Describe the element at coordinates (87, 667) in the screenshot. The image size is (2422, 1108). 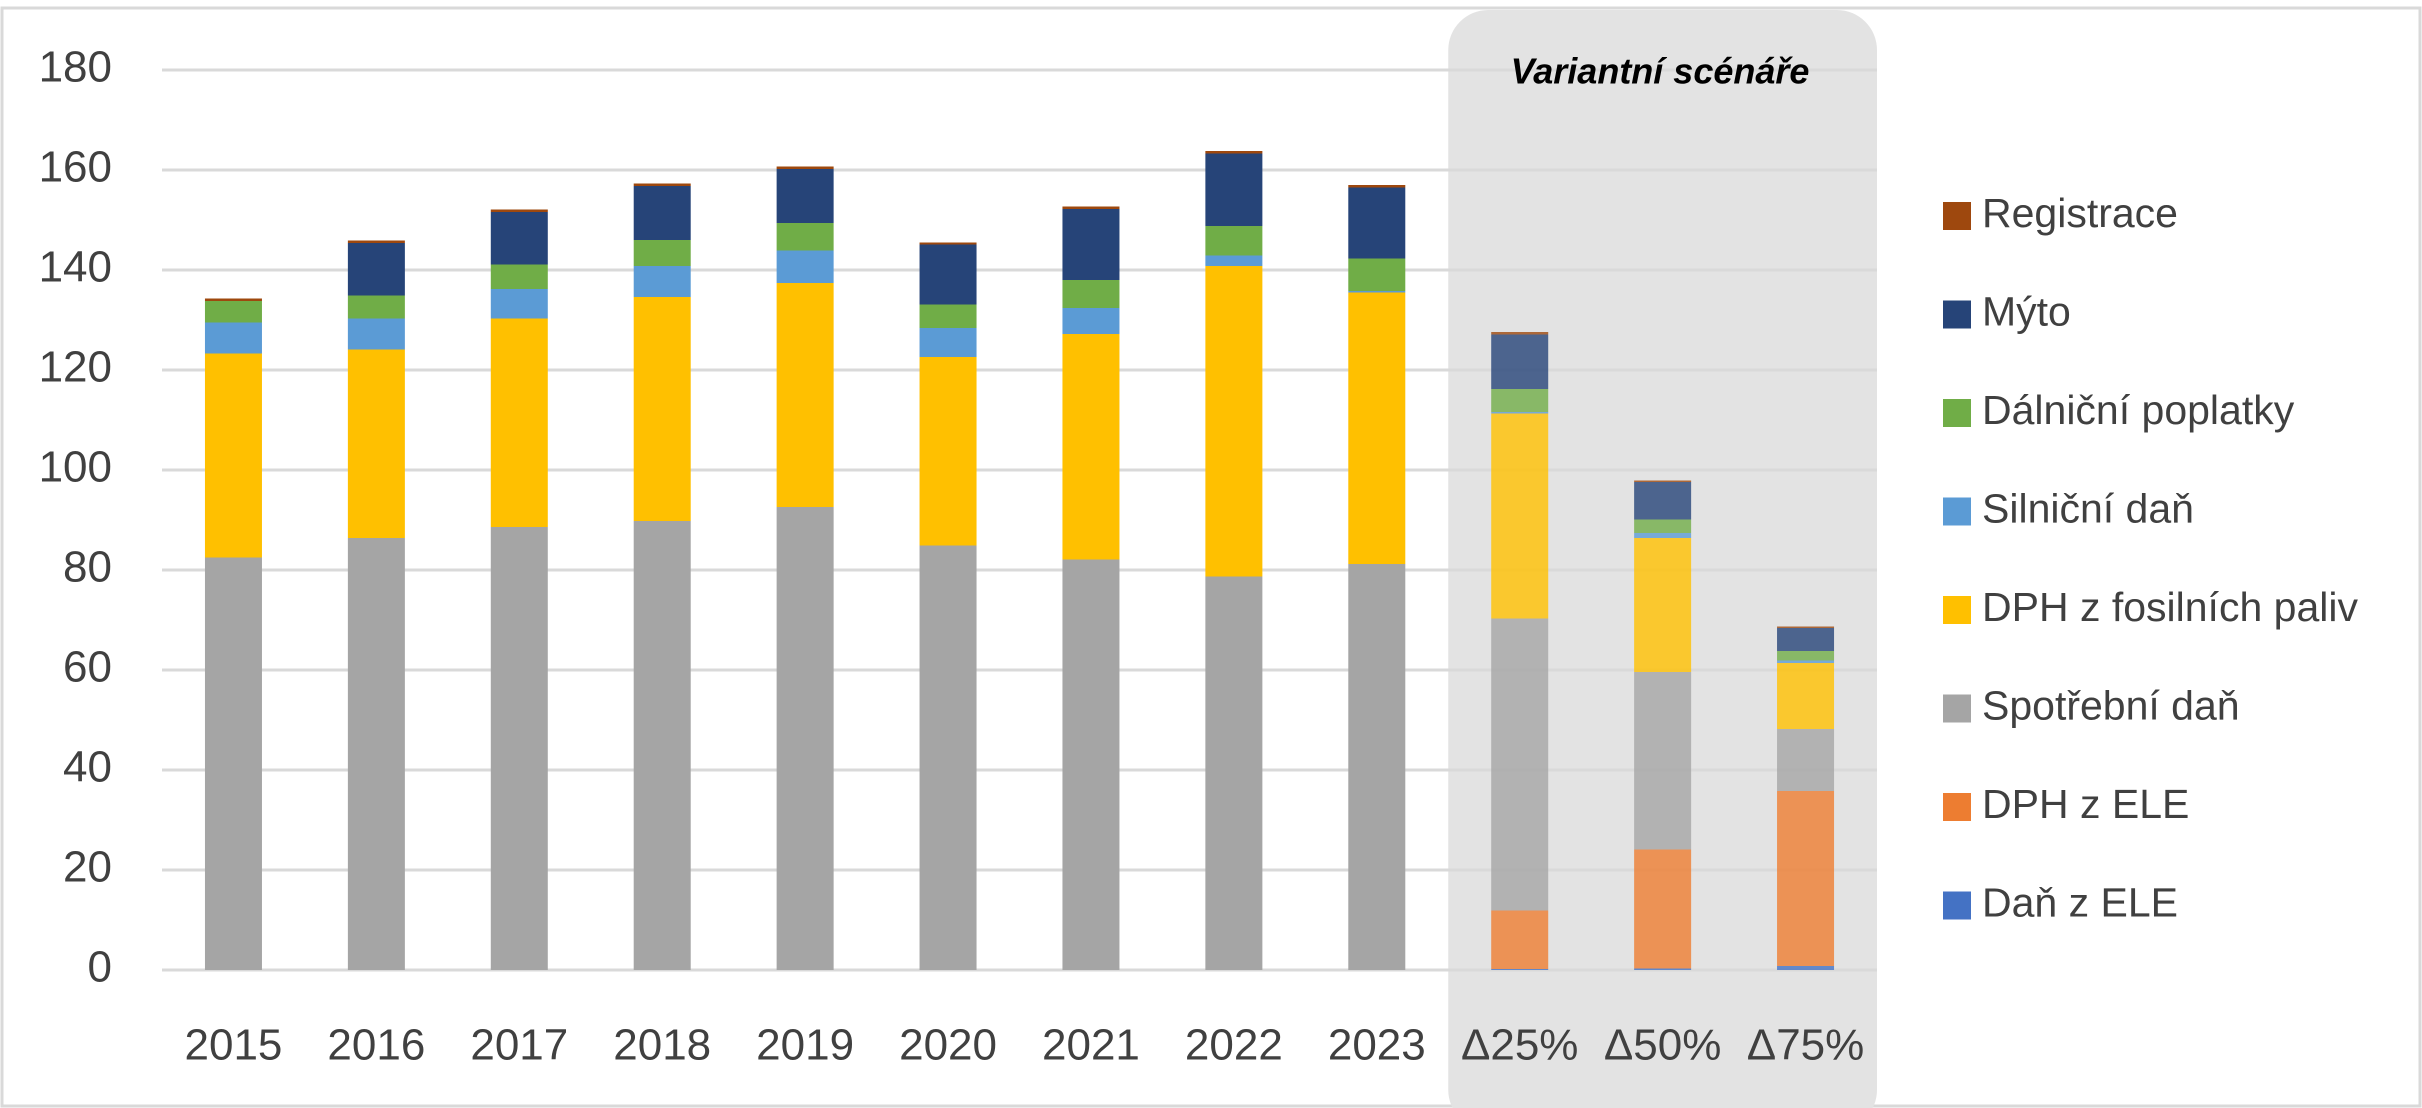
I see `y-tick-label: 60` at that location.